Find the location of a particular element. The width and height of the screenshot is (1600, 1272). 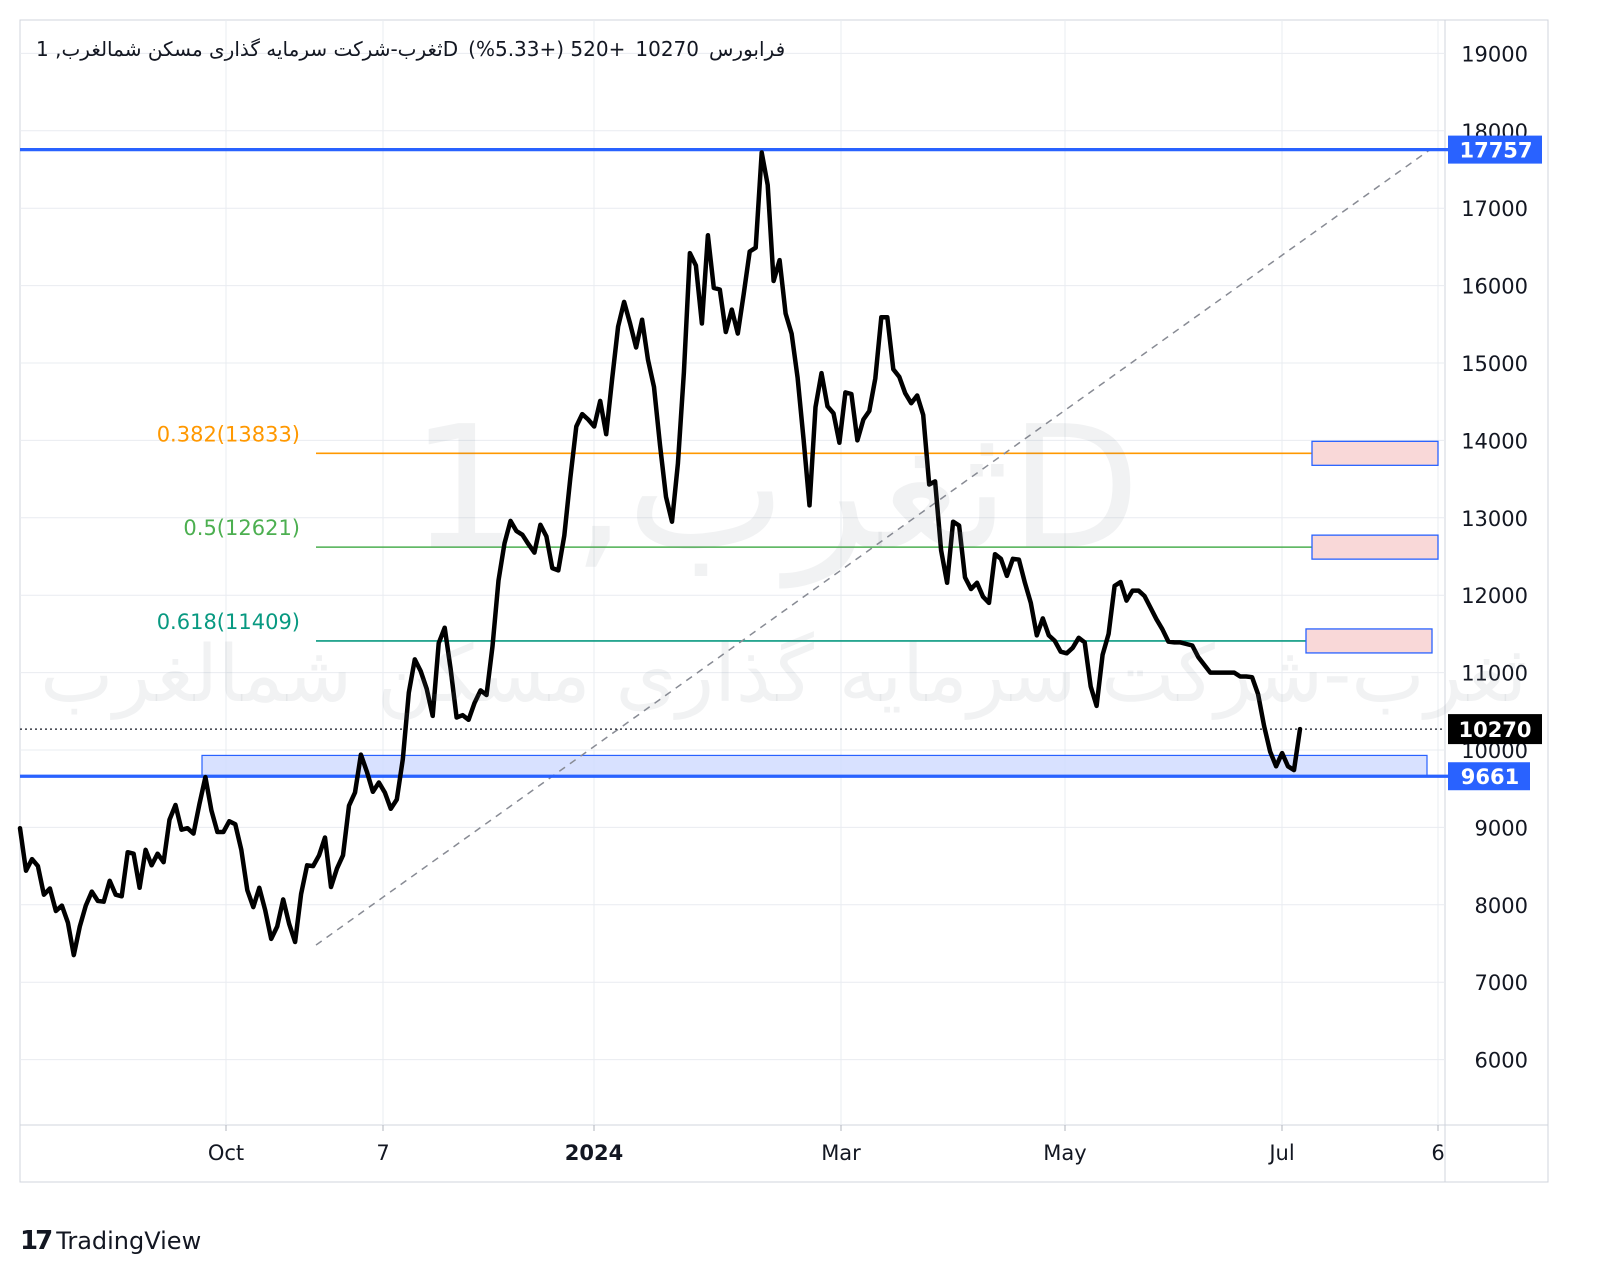

y-tick-label: 11000 is located at coordinates (1494, 674).